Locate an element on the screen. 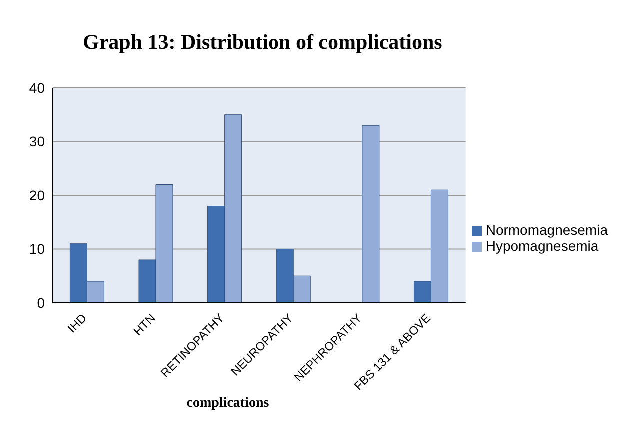 This screenshot has height=423, width=638. y-tick-label: 10 is located at coordinates (37, 249).